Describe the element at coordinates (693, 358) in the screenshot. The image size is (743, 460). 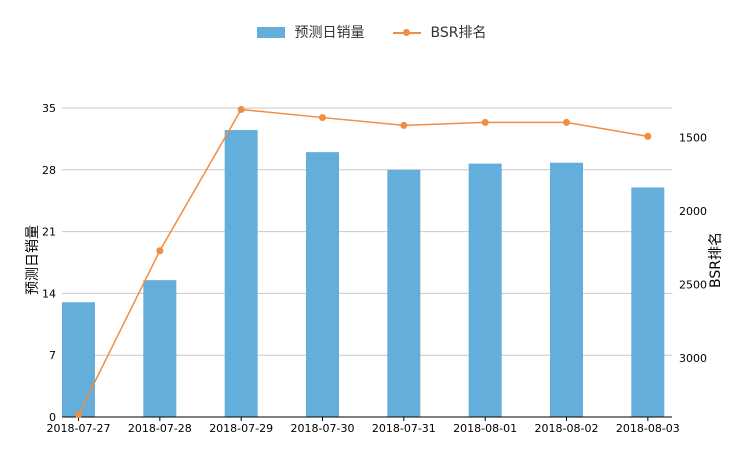
I see `y-right-tick-label: 3000` at that location.